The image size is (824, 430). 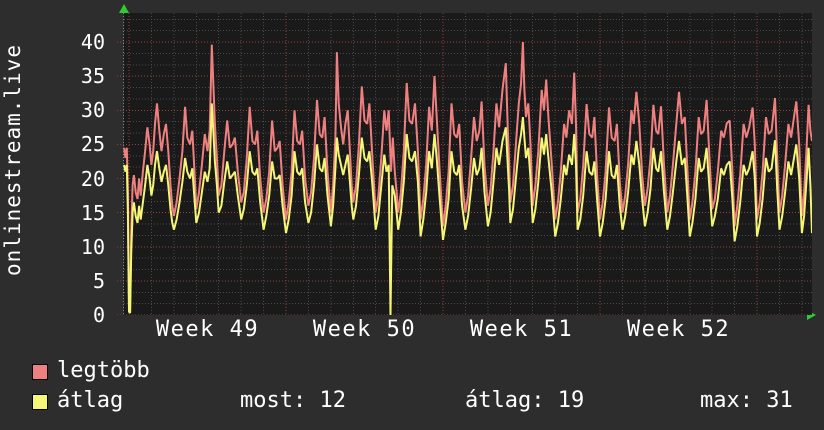 What do you see at coordinates (364, 329) in the screenshot?
I see `x-tick-label: Week 50` at bounding box center [364, 329].